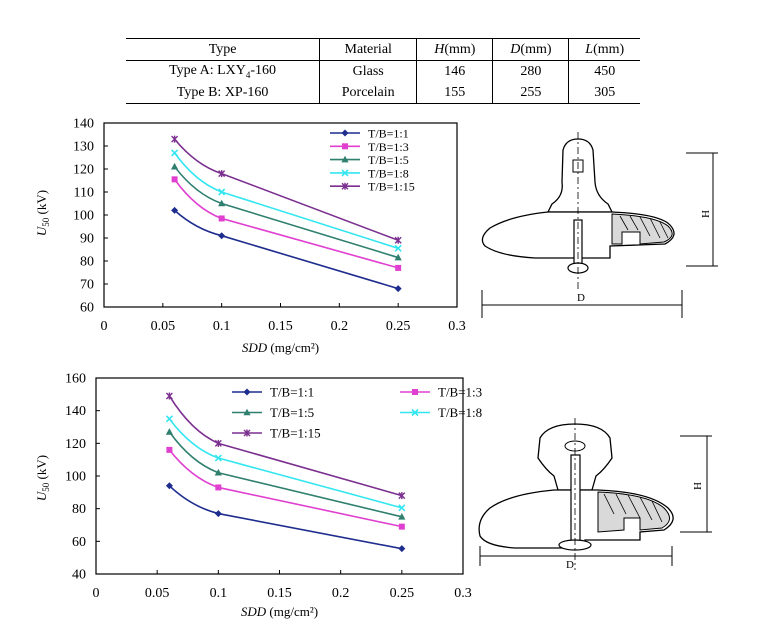 Image resolution: width=768 pixels, height=639 pixels. Describe the element at coordinates (368, 49) in the screenshot. I see `header-material: Material` at that location.